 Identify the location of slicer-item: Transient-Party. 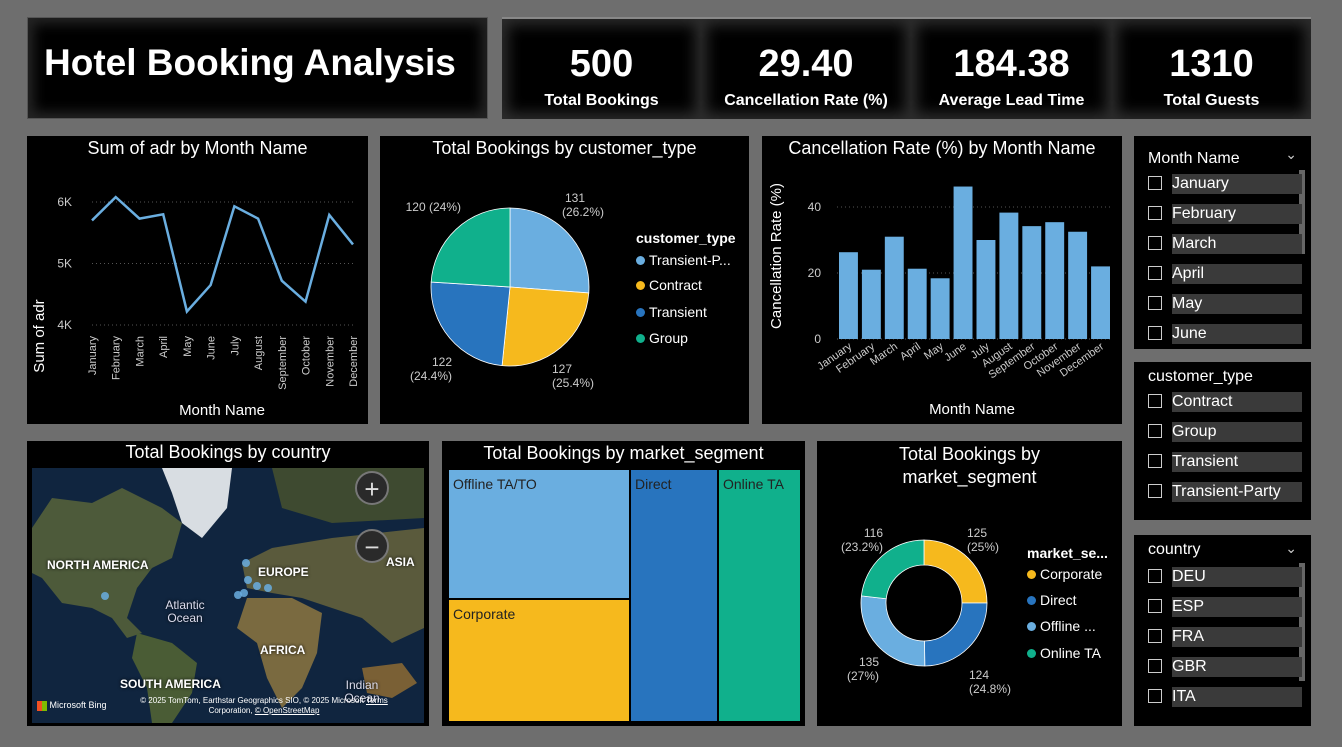
(1226, 492).